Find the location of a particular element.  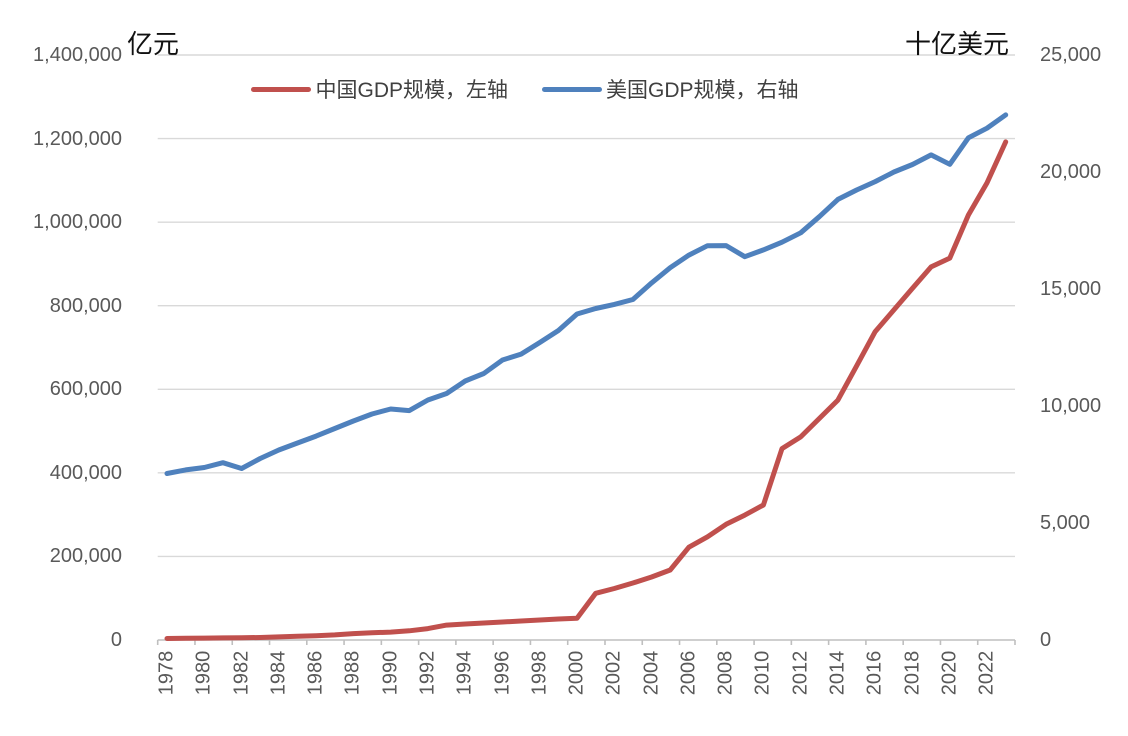

x-axis-tick-label: 2006 is located at coordinates (688, 673).